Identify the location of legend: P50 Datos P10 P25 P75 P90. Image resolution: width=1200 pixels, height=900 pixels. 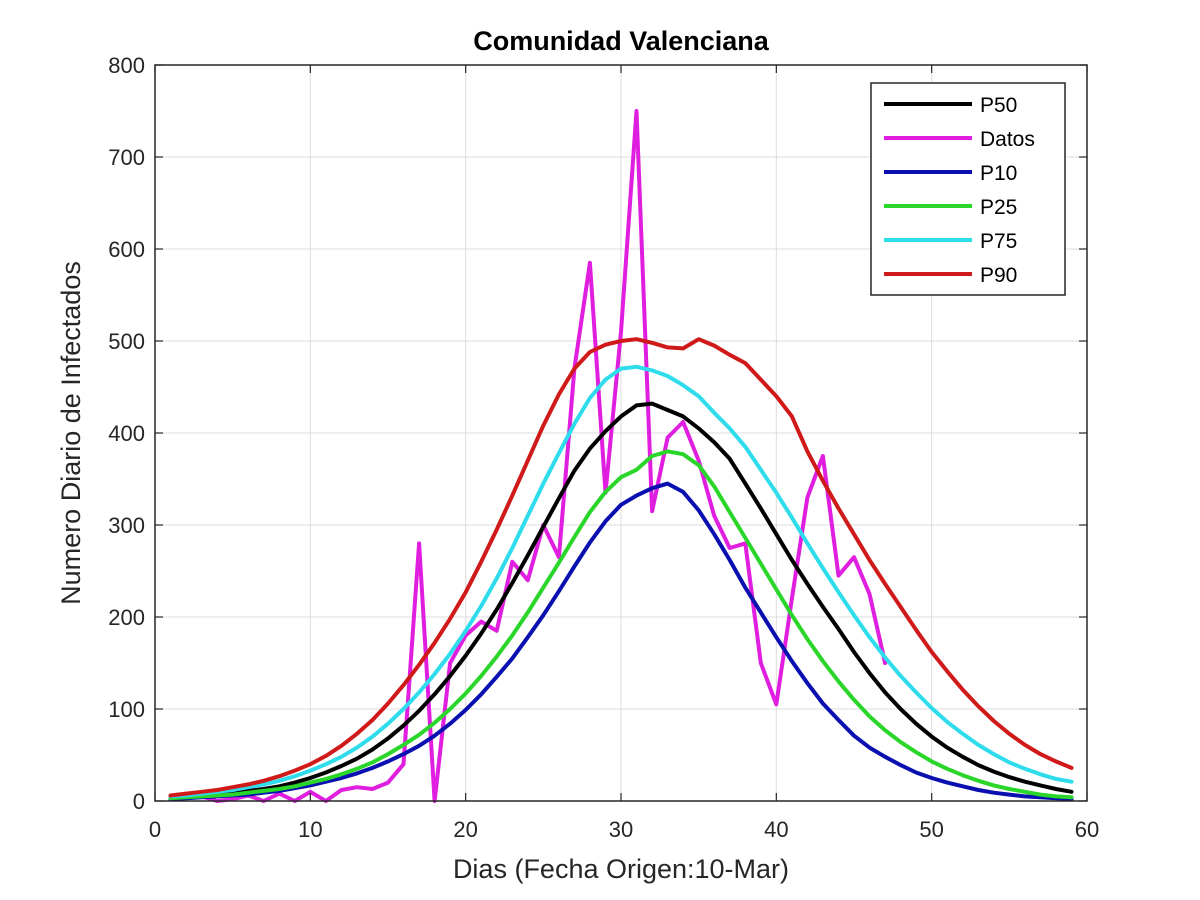
(968, 189).